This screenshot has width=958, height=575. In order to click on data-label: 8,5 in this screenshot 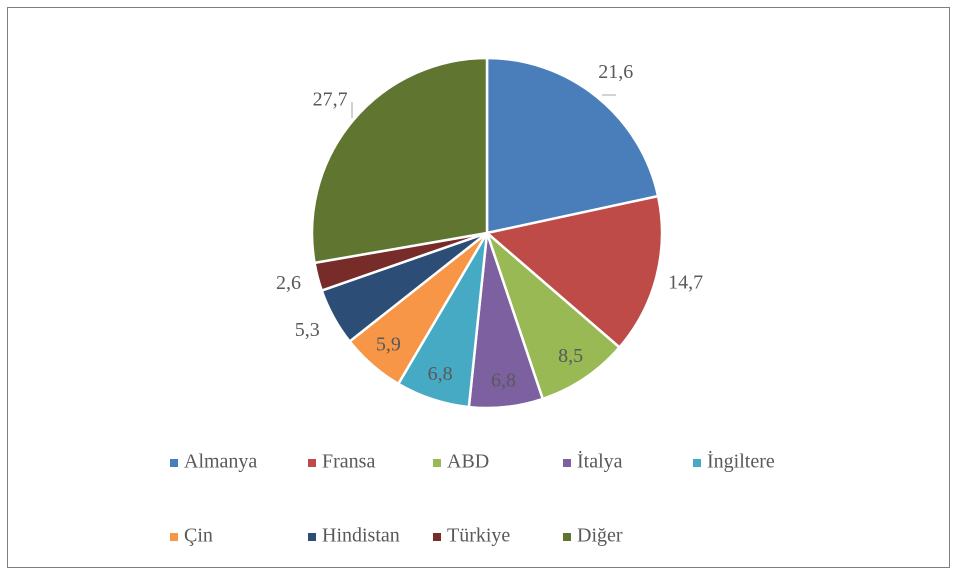, I will do `click(570, 356)`.